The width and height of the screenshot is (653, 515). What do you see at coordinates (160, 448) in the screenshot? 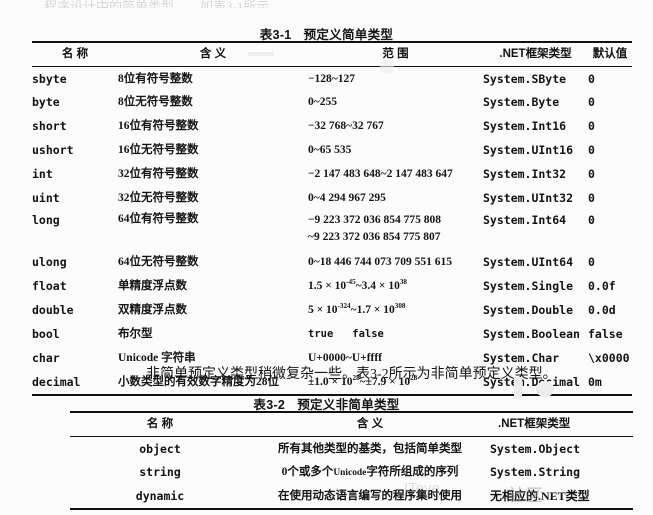
I see `table2-cell-name: object` at bounding box center [160, 448].